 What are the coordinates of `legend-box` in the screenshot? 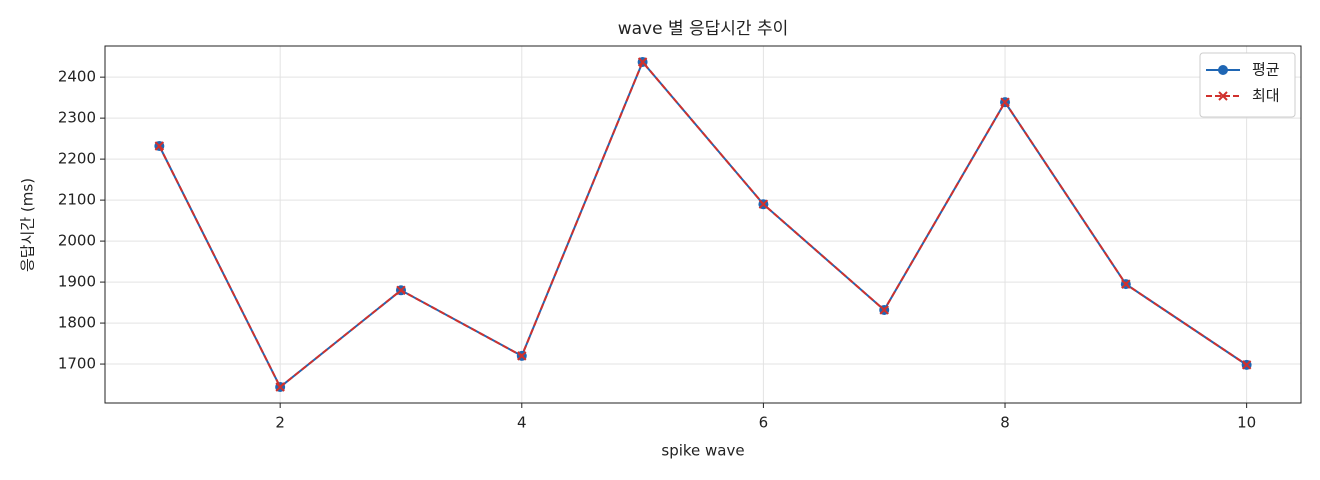 It's located at (1247, 85).